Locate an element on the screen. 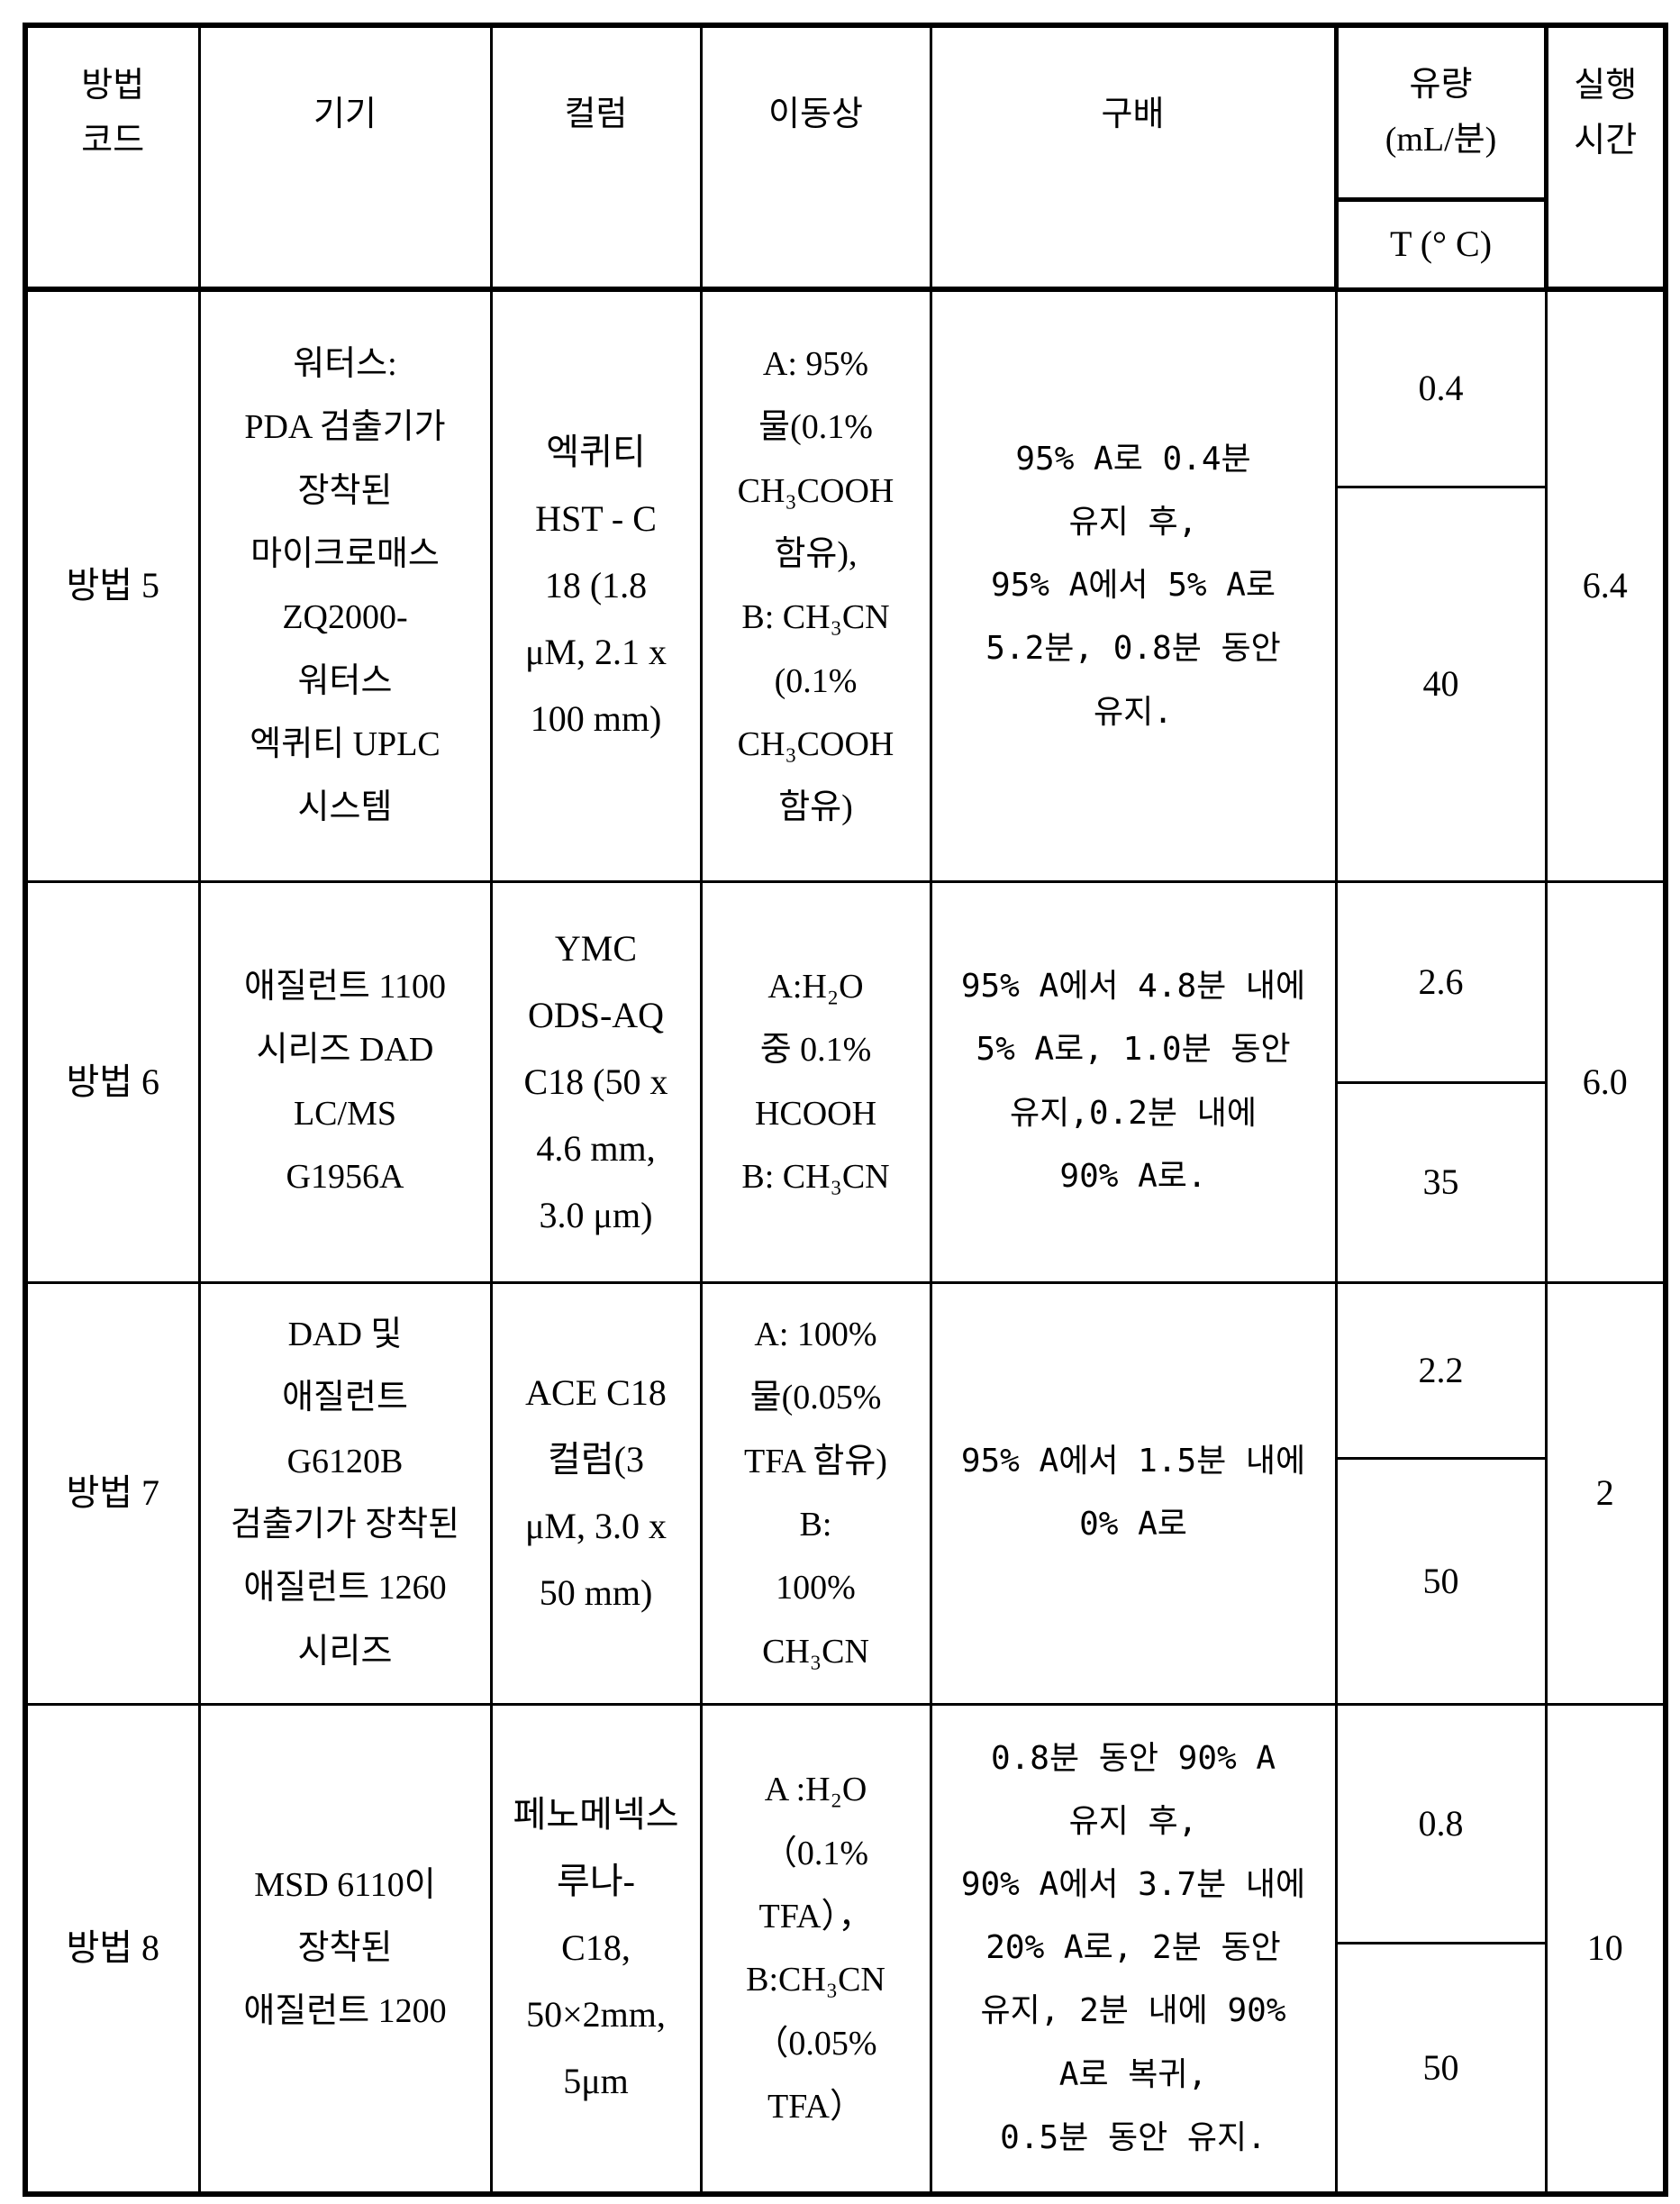 Image resolution: width=1680 pixels, height=2204 pixels. header-column: 컬럼 is located at coordinates (596, 158).